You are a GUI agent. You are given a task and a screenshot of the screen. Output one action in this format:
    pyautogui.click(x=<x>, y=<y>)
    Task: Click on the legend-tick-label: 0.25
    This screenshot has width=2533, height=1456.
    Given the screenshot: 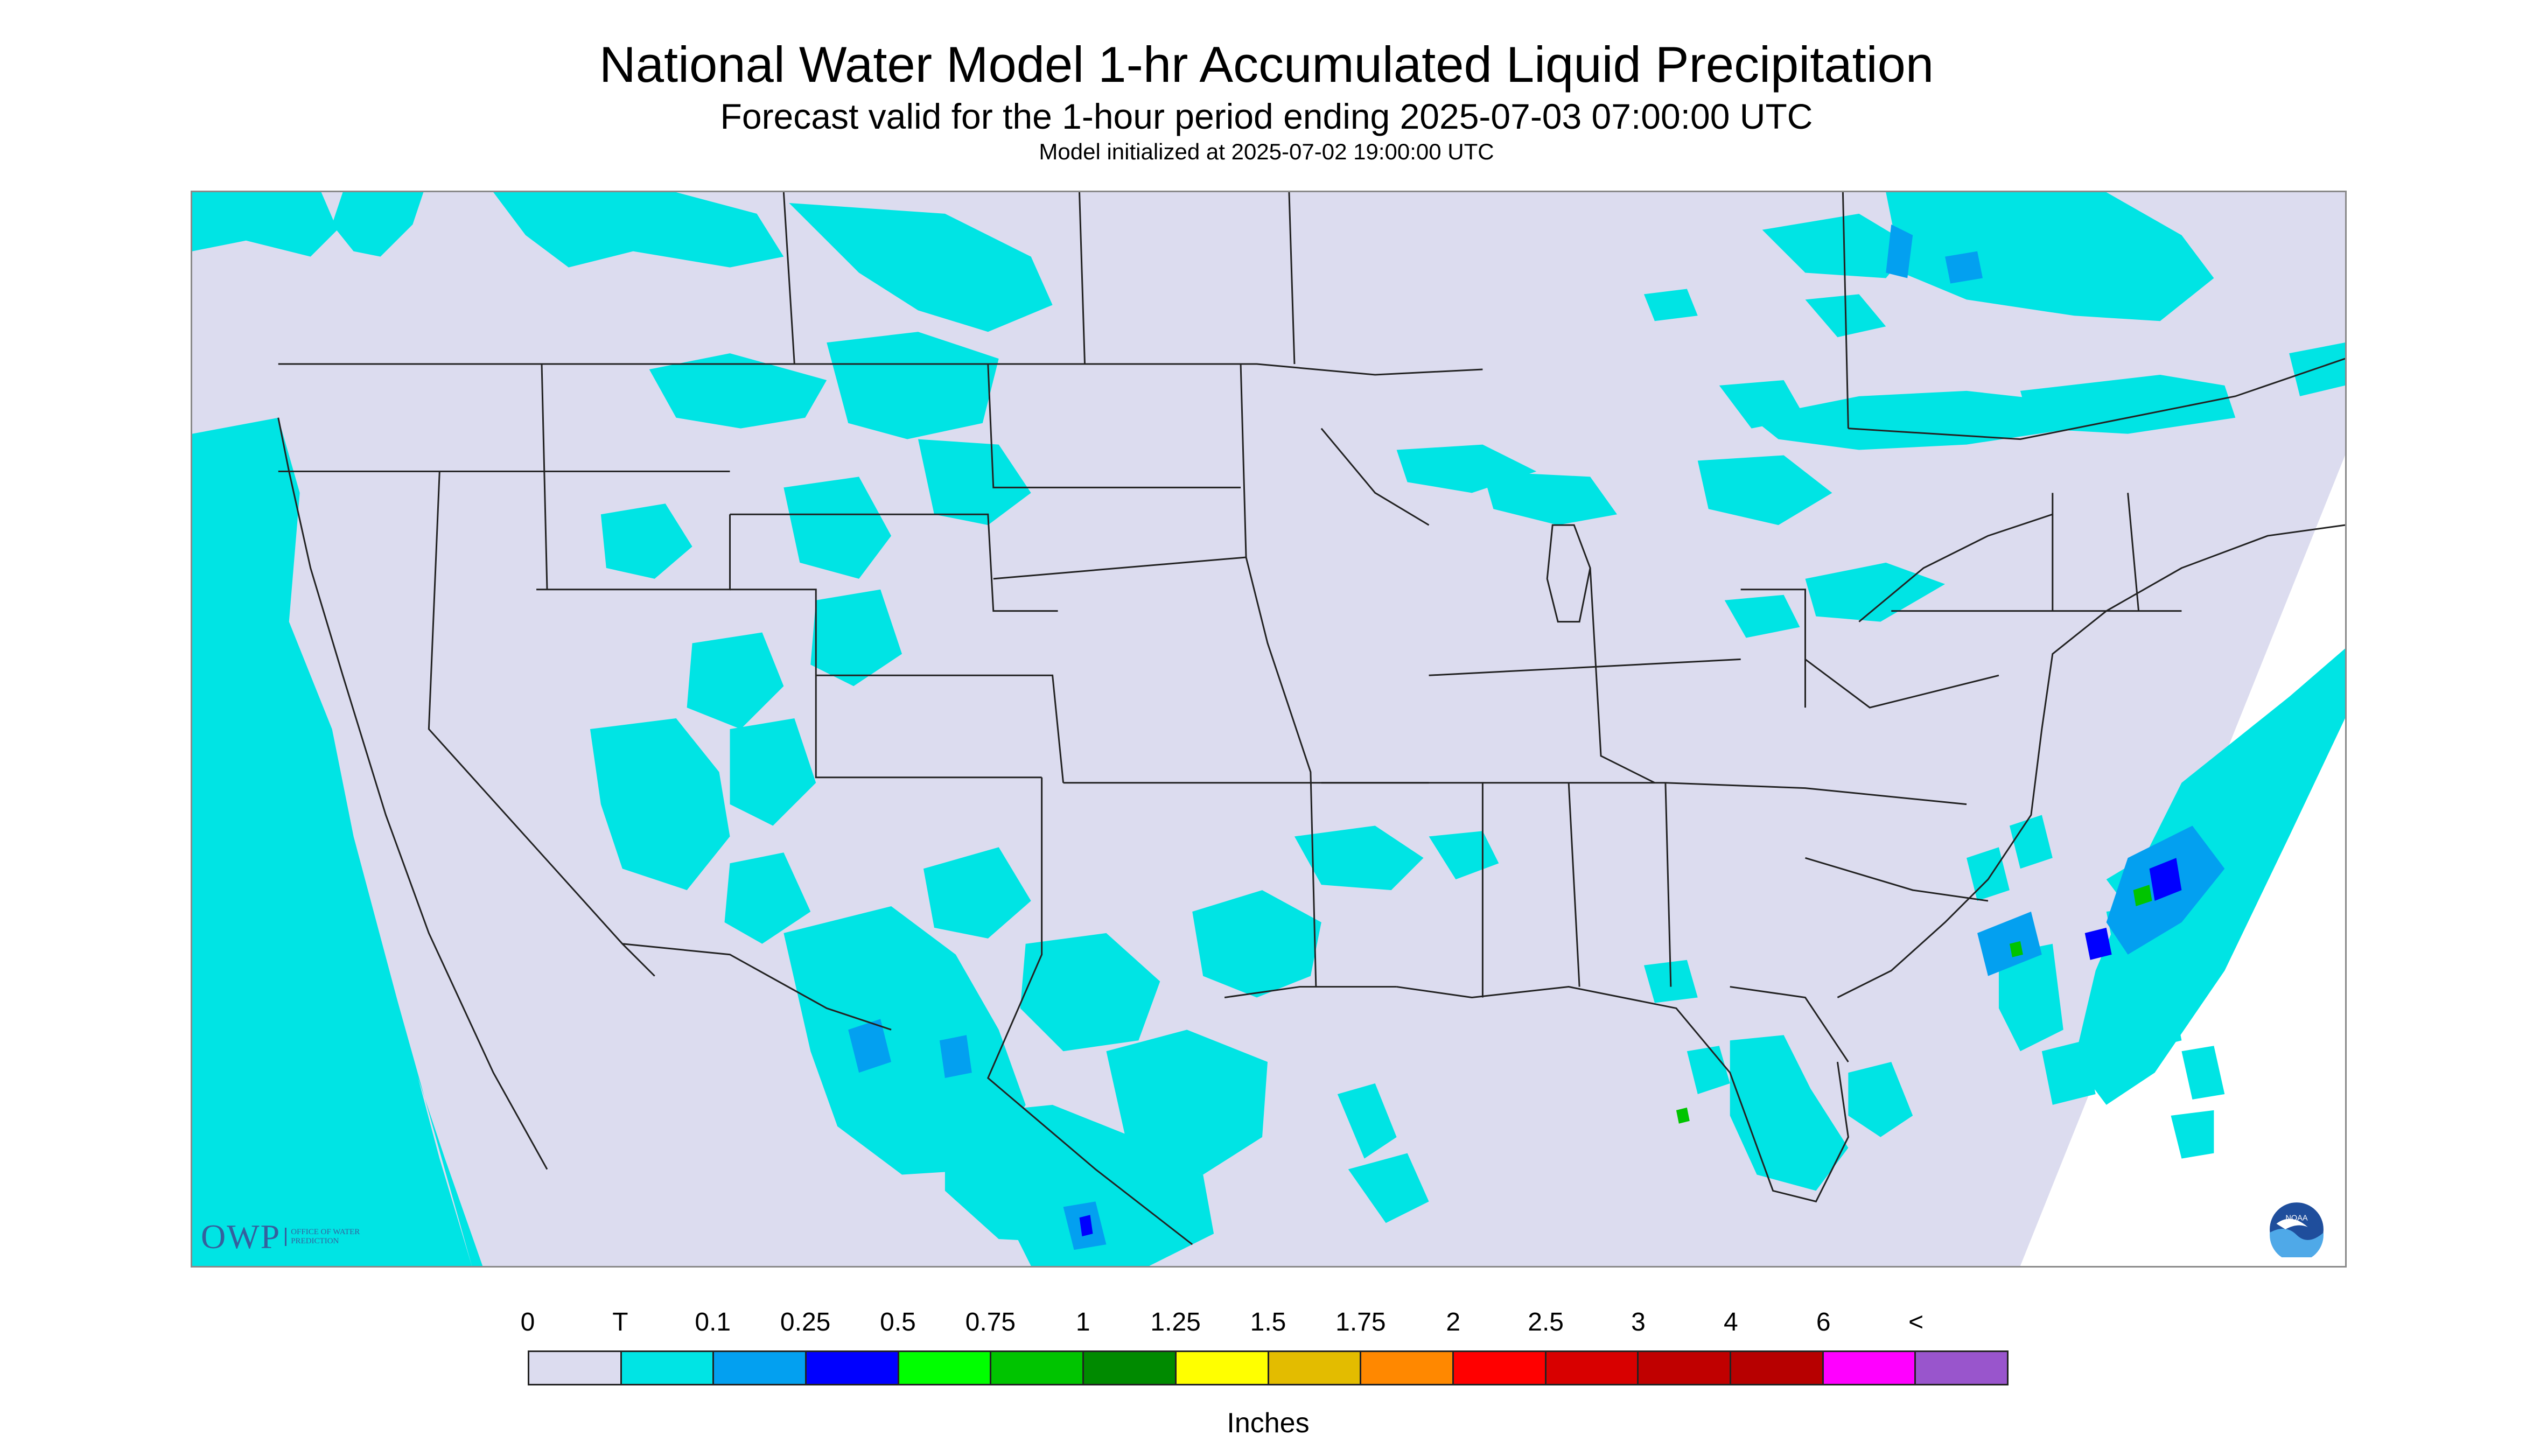 What is the action you would take?
    pyautogui.click(x=805, y=1322)
    